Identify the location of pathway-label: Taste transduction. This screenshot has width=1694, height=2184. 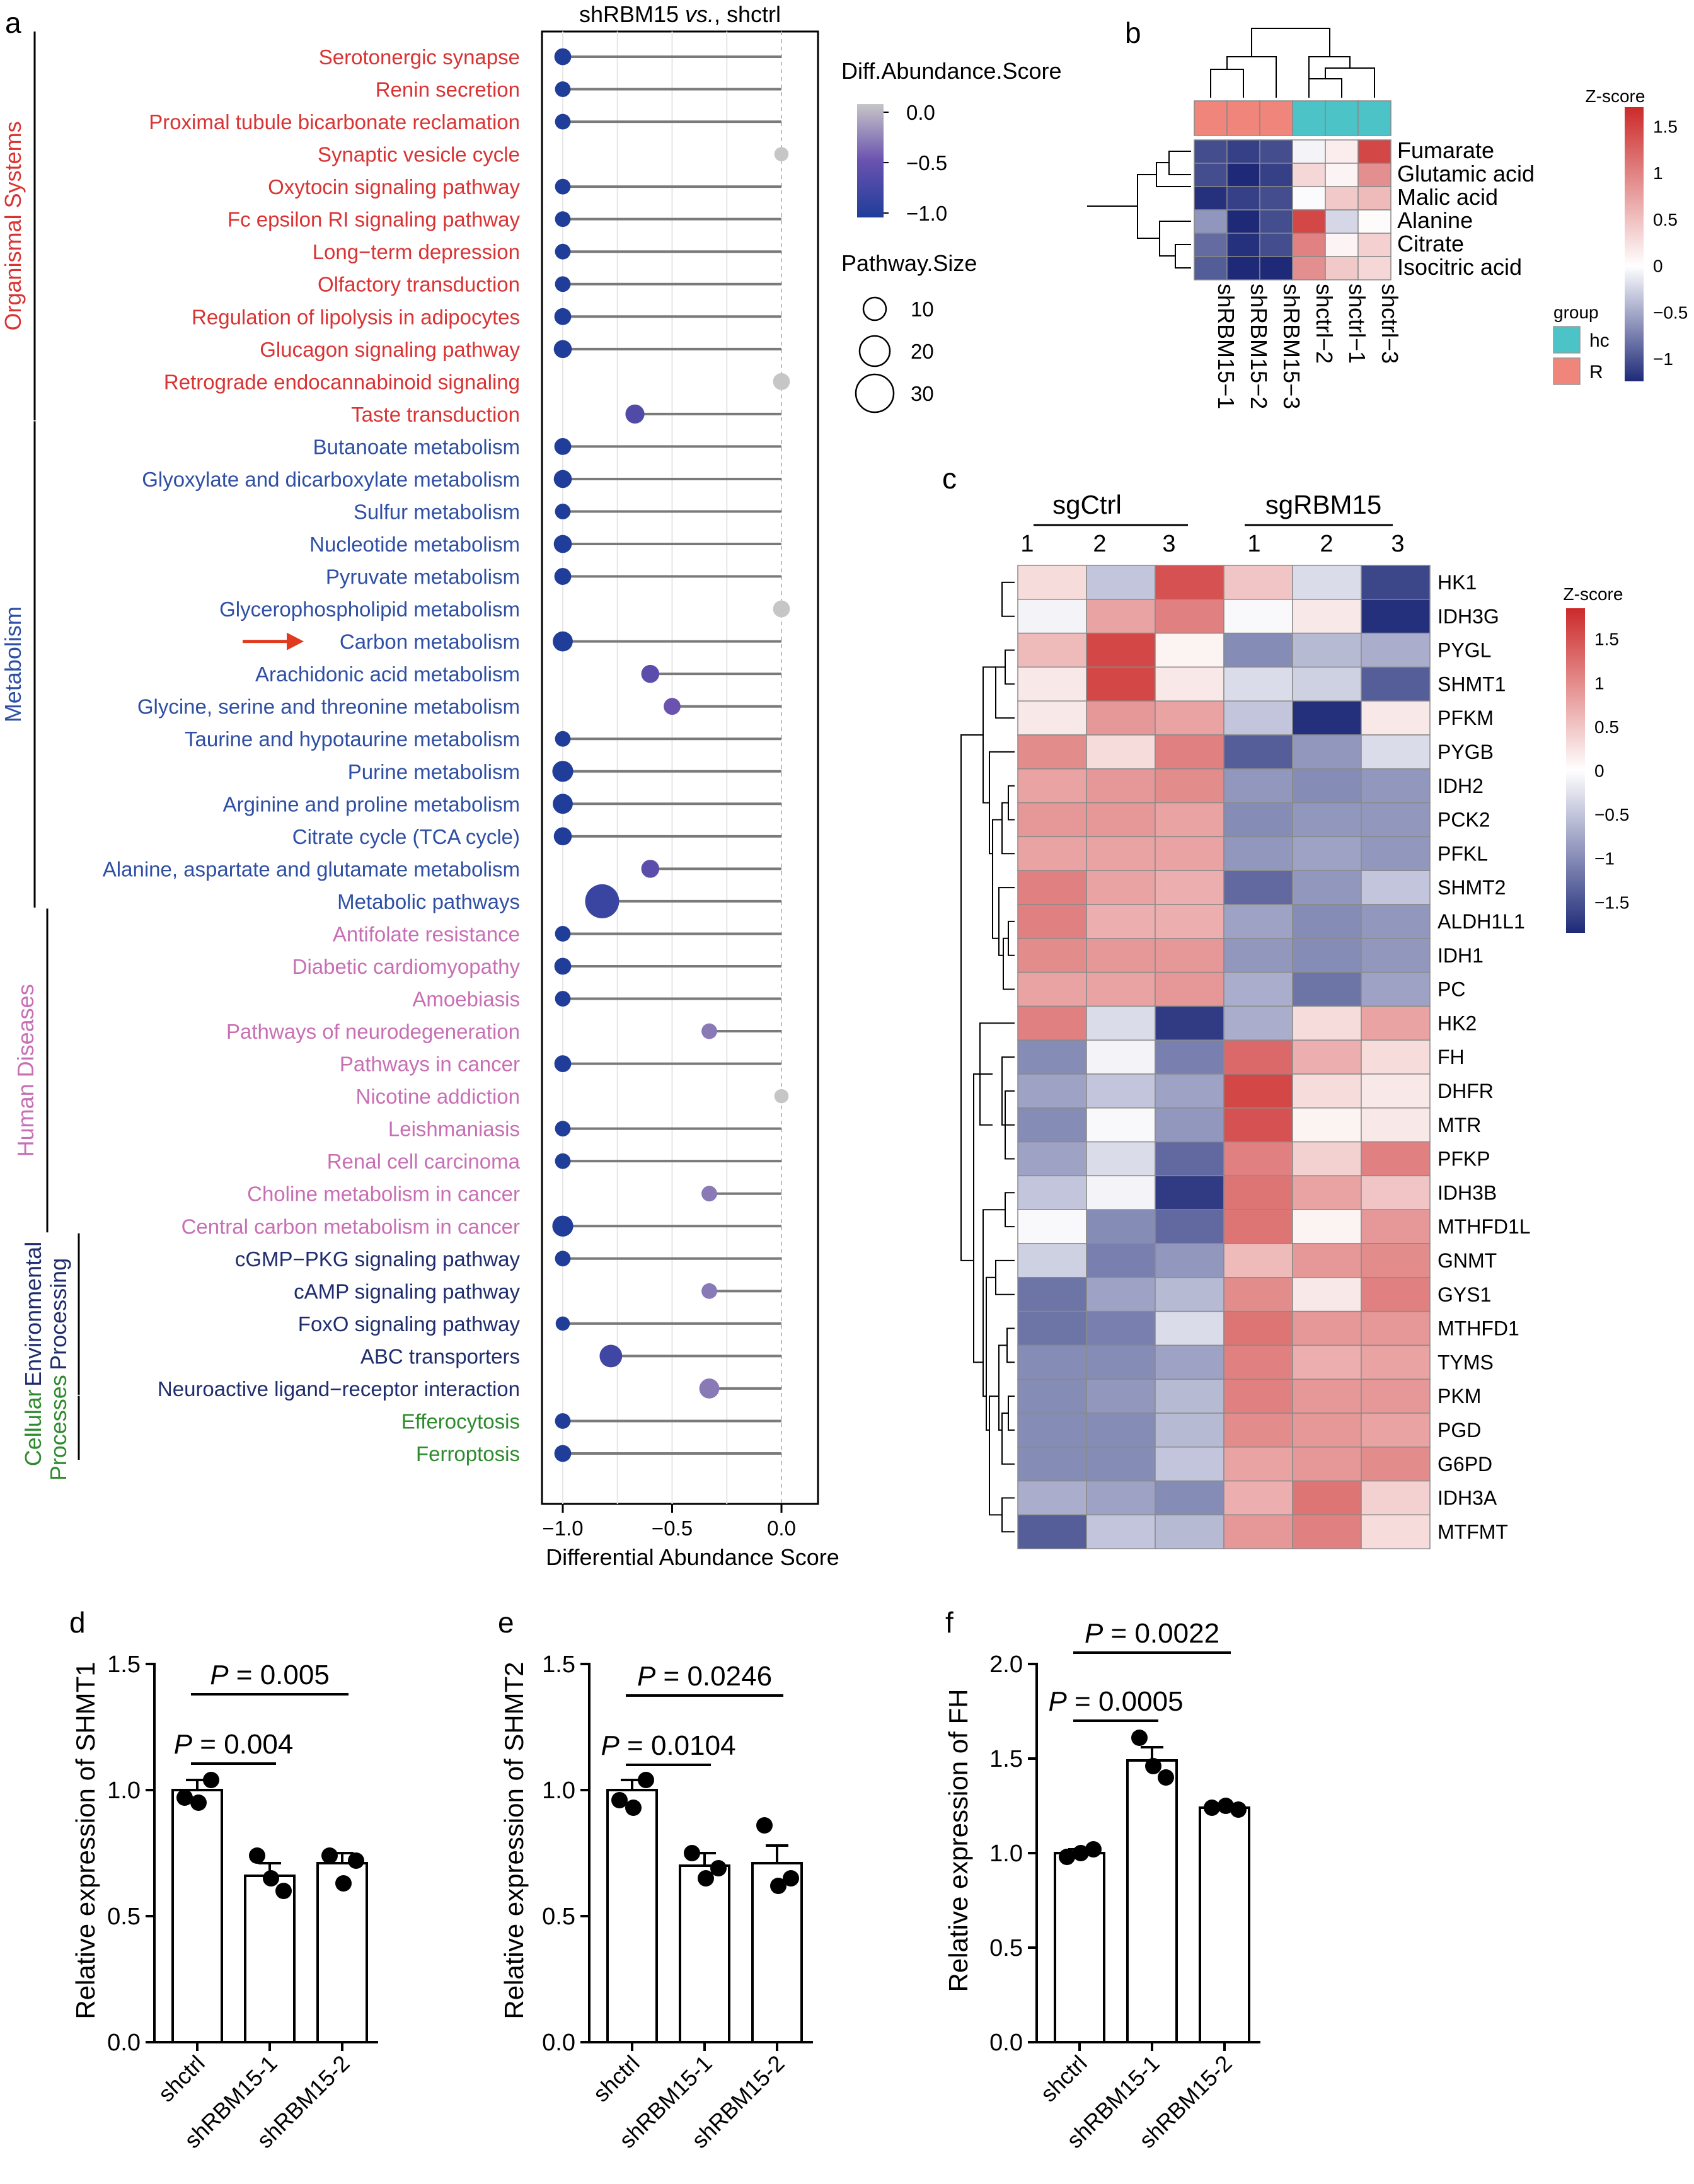
(435, 414).